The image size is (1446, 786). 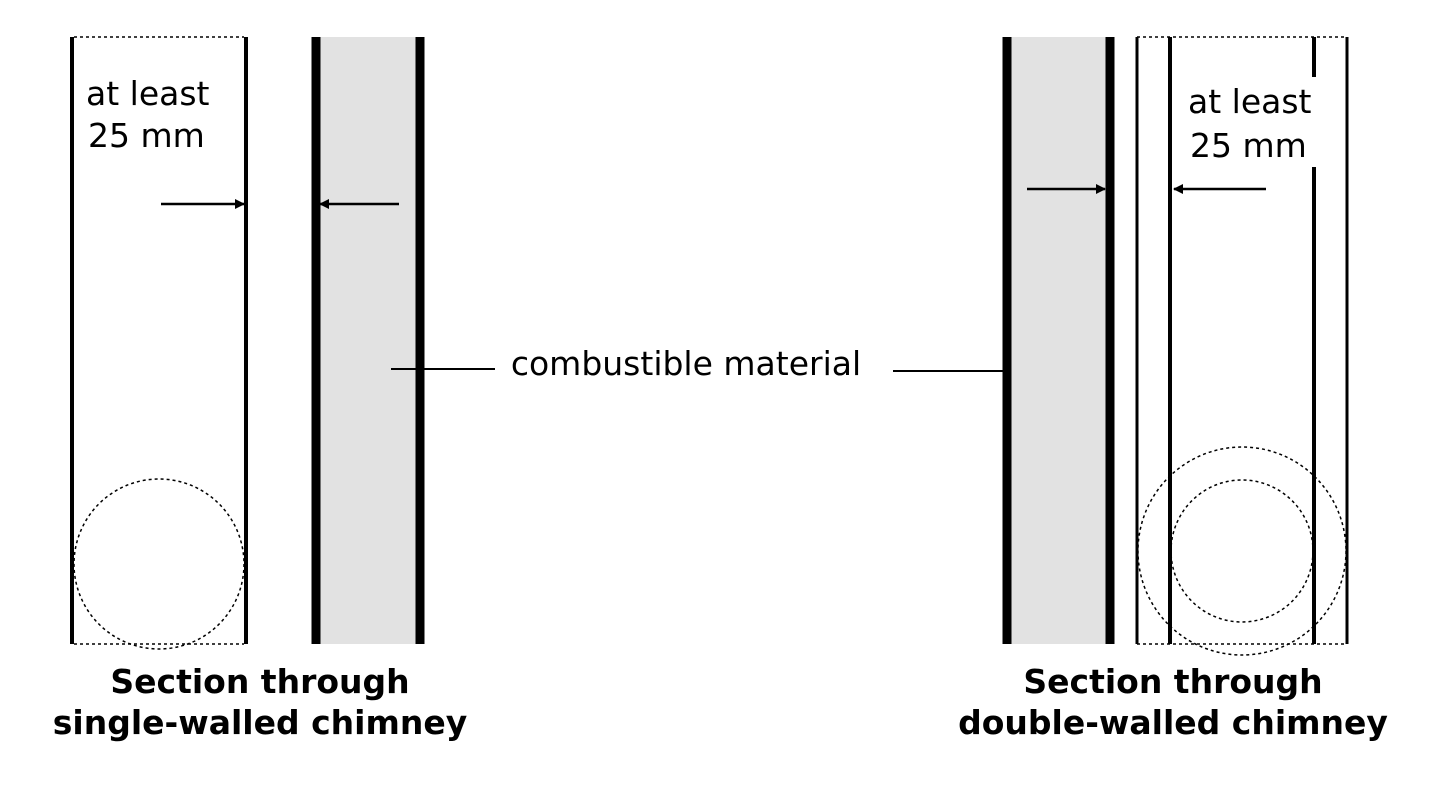 What do you see at coordinates (1248, 145) in the screenshot?
I see `clearance-label-right-line2: 25 mm` at bounding box center [1248, 145].